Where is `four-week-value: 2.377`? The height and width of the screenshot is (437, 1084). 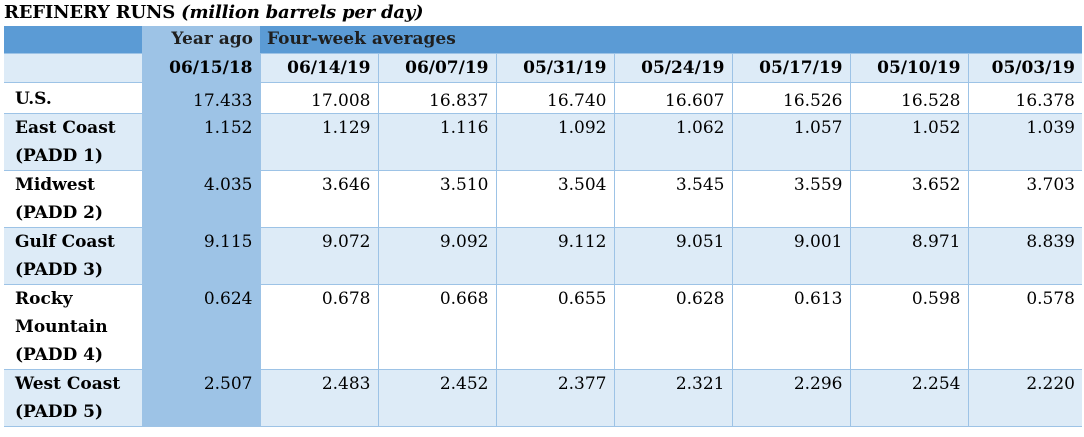
four-week-value: 2.377 is located at coordinates (555, 398).